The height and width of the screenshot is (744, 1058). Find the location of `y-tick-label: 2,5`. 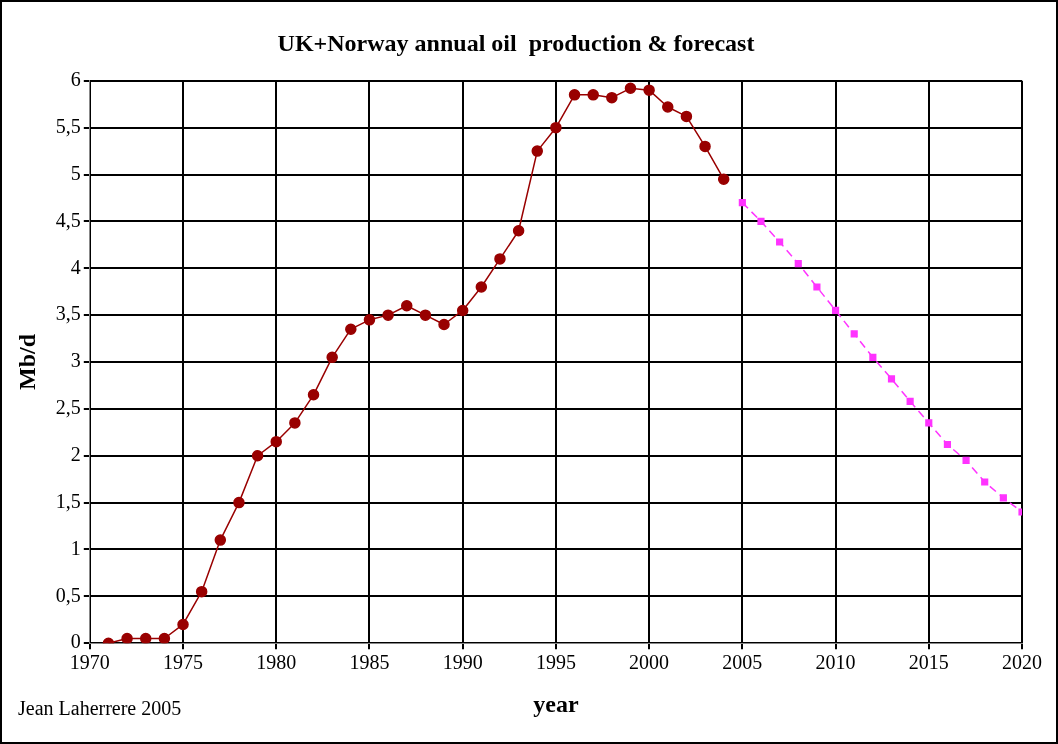

y-tick-label: 2,5 is located at coordinates (68, 407).